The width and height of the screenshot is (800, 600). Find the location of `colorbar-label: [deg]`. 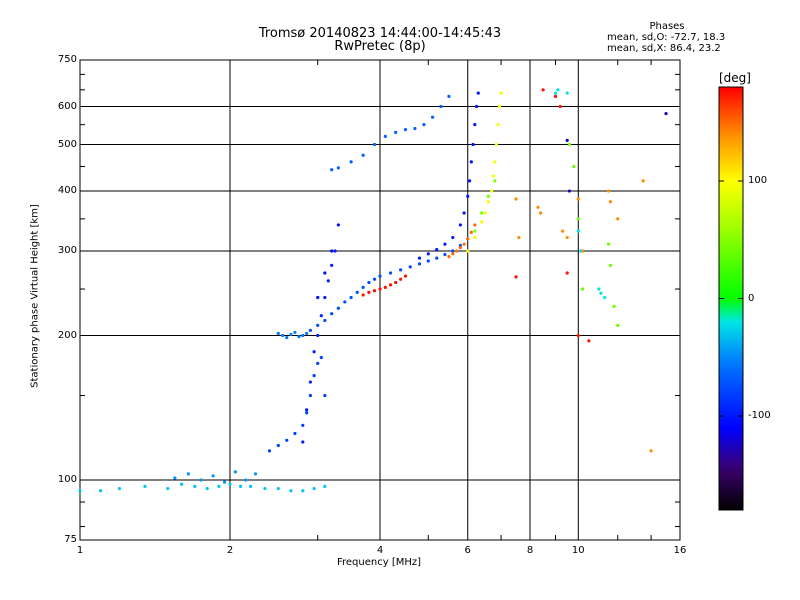

colorbar-label: [deg] is located at coordinates (735, 78).